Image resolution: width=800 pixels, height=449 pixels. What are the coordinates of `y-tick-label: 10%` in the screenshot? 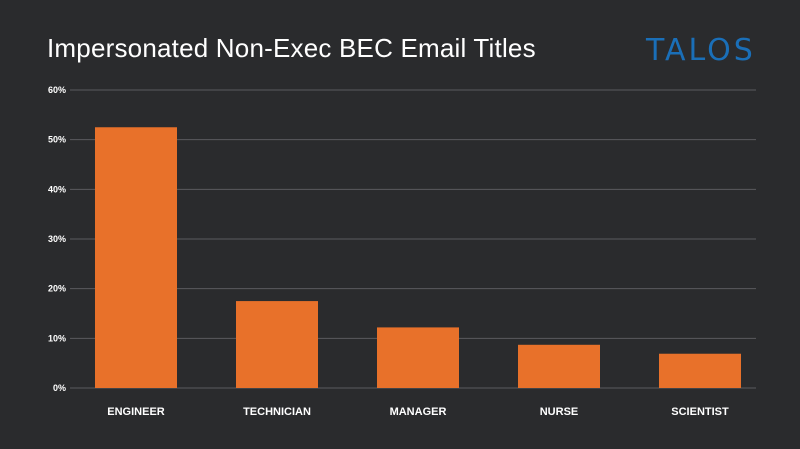 It's located at (57, 338).